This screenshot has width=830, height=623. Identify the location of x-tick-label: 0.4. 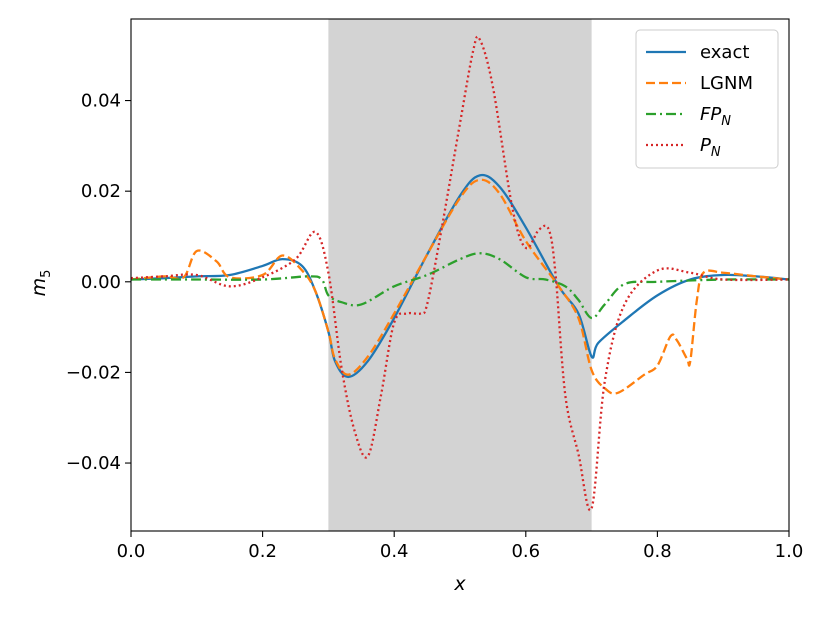
(394, 551).